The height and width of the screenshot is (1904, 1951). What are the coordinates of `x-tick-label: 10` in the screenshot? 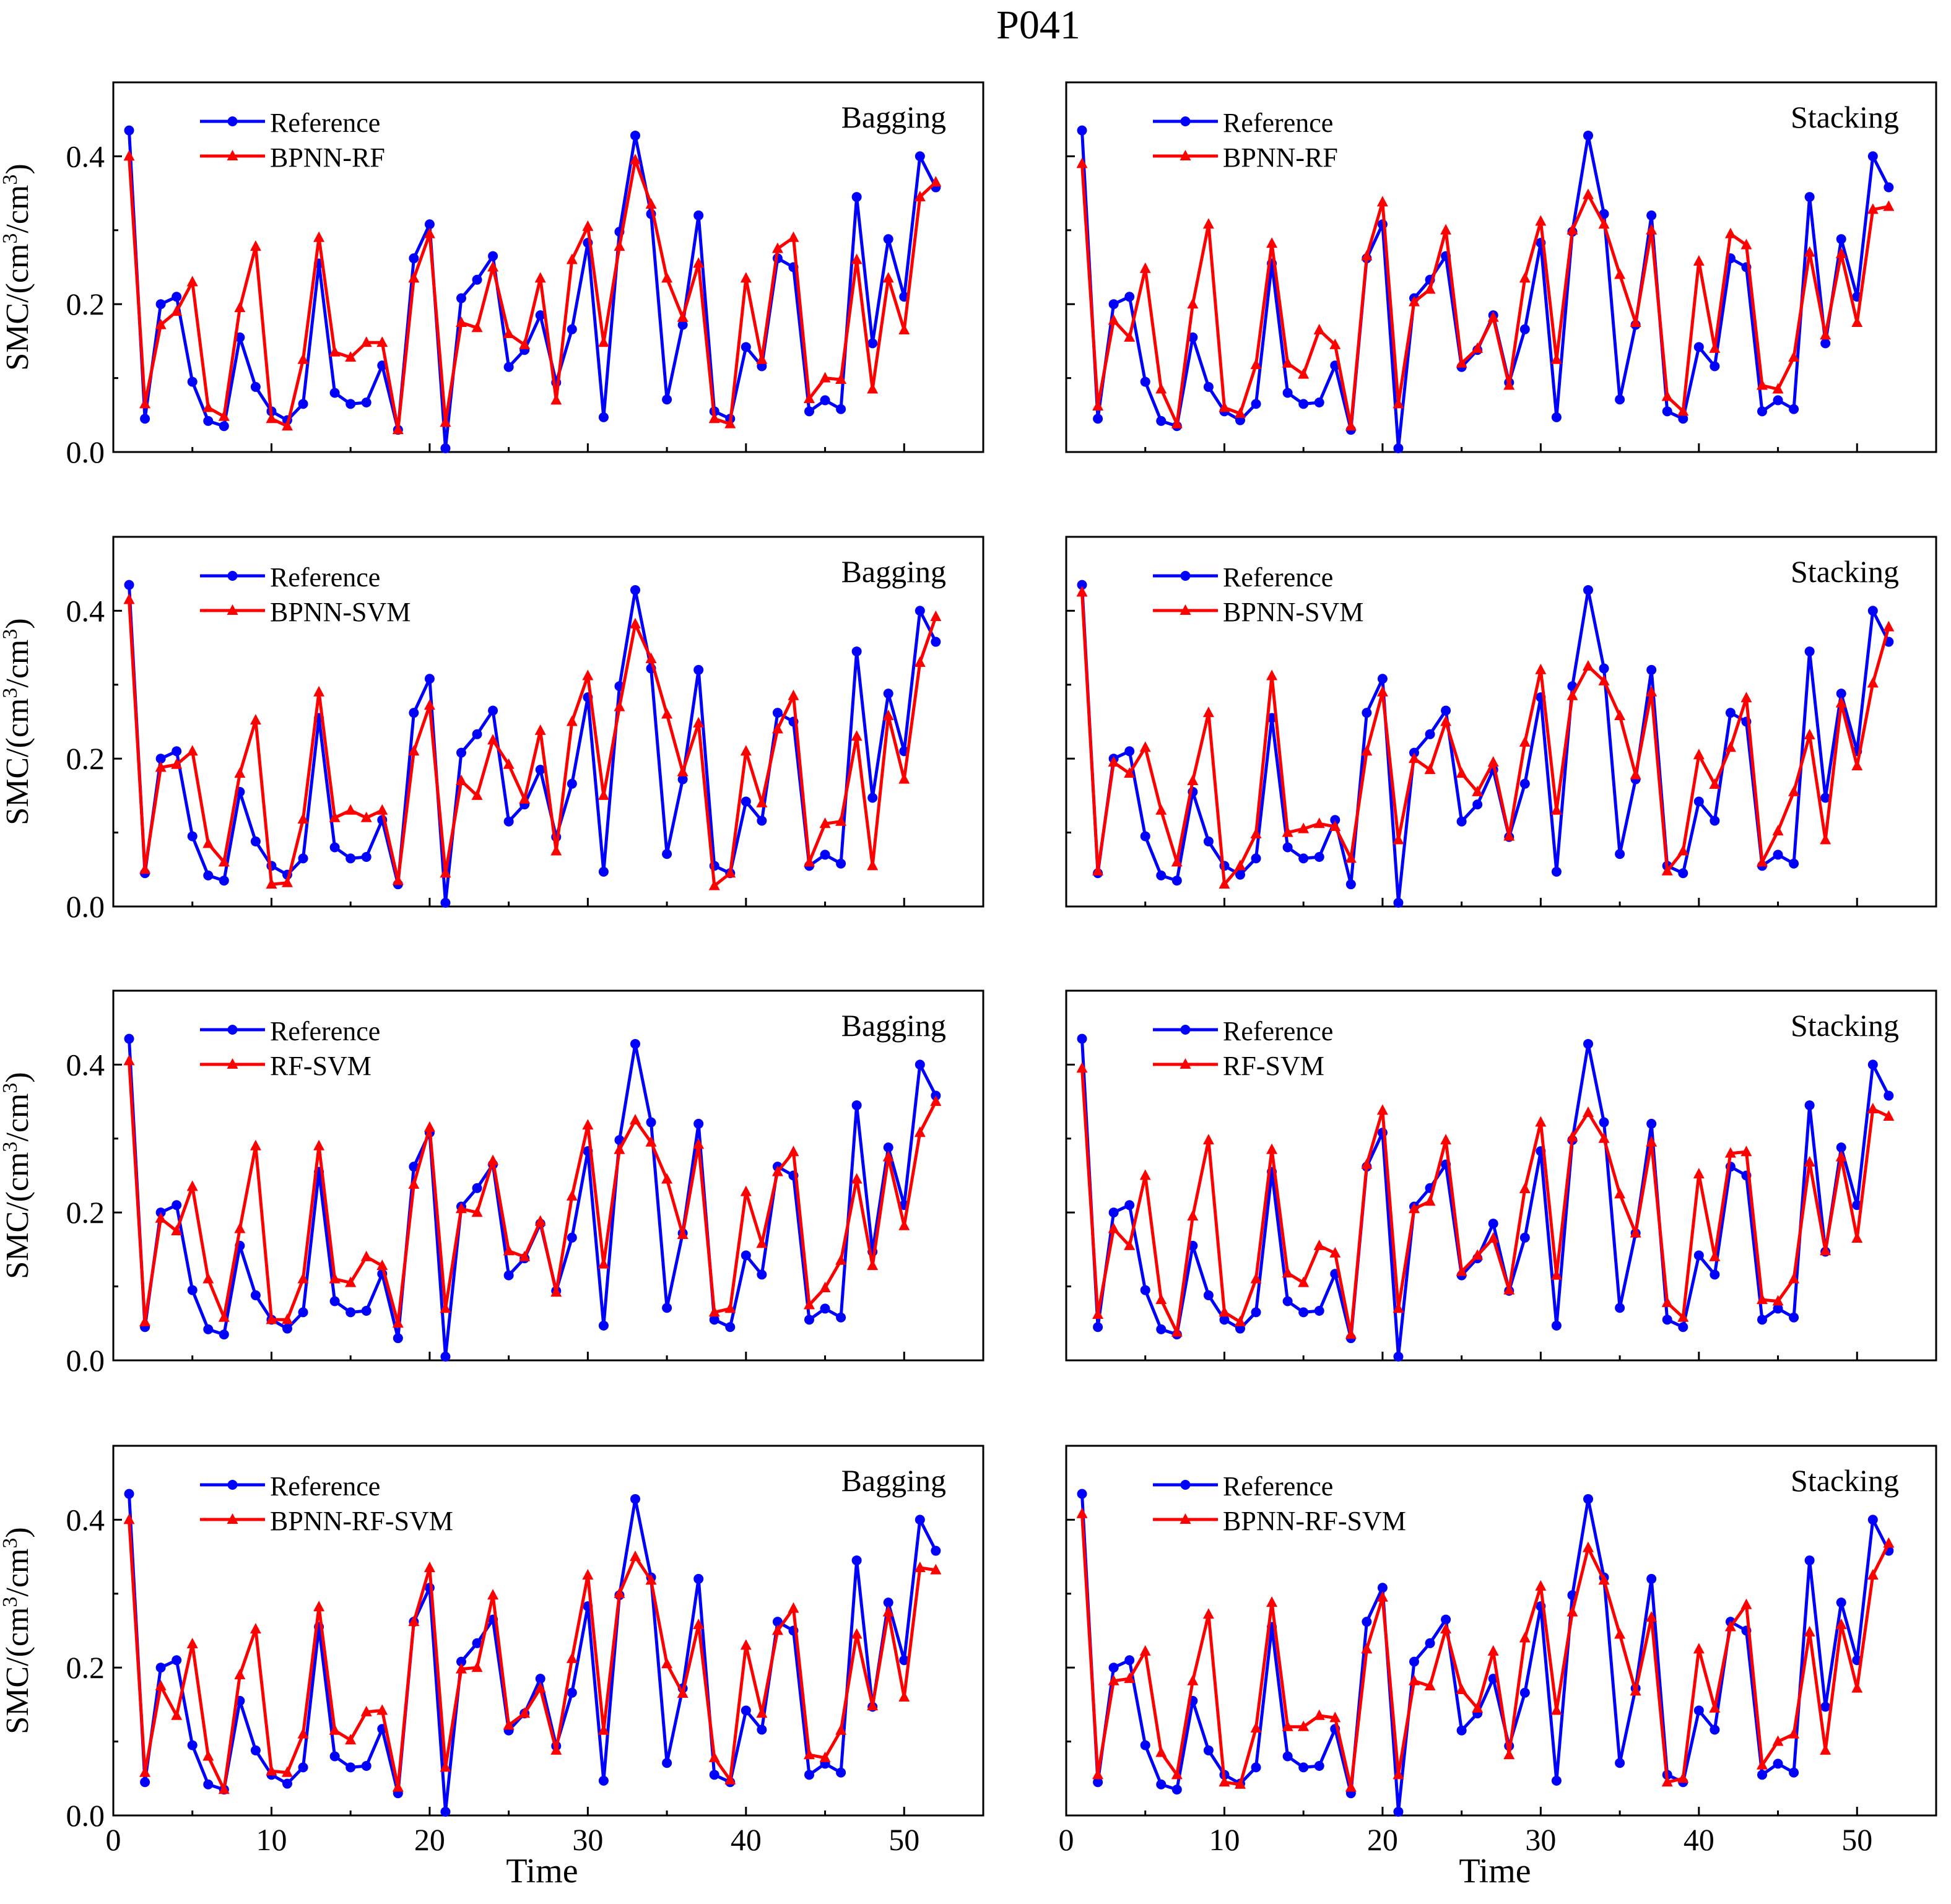 It's located at (1224, 1839).